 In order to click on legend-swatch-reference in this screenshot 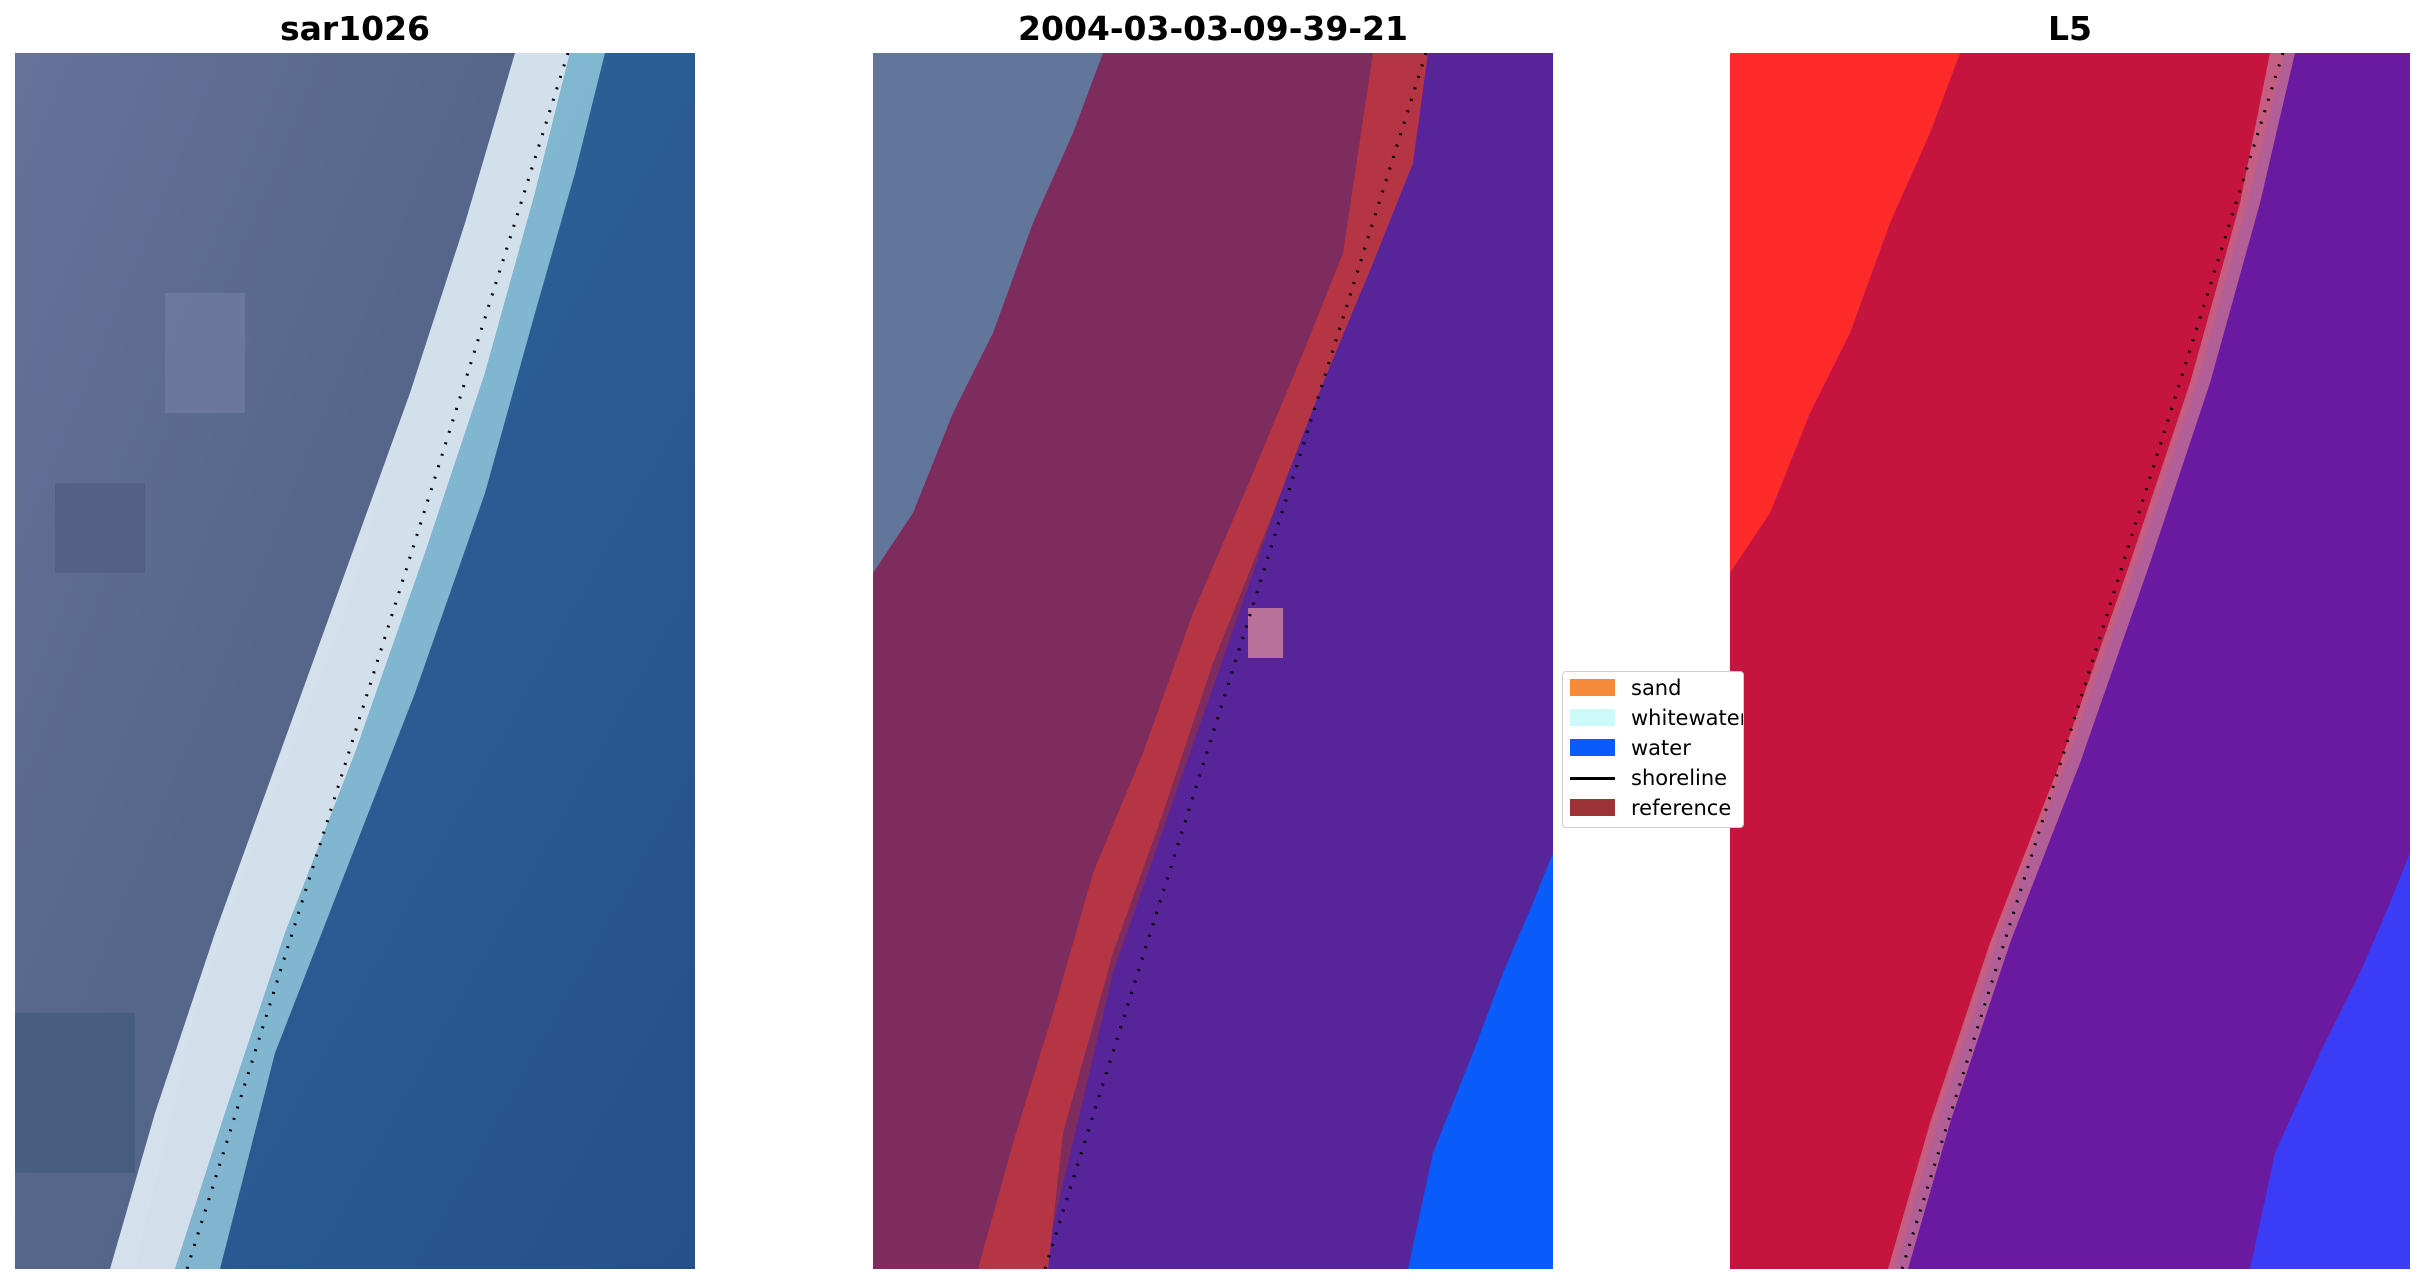, I will do `click(1592, 807)`.